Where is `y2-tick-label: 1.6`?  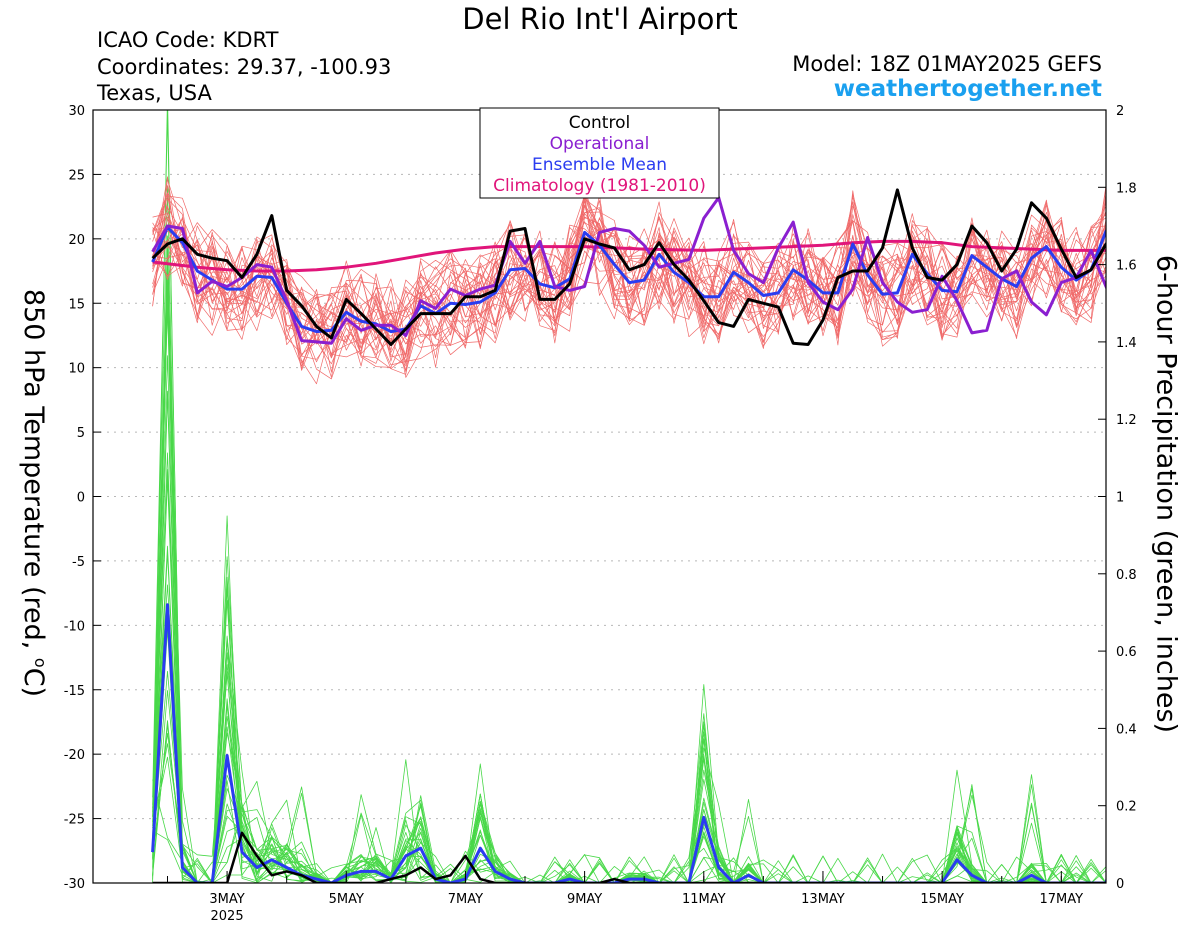 y2-tick-label: 1.6 is located at coordinates (1126, 266).